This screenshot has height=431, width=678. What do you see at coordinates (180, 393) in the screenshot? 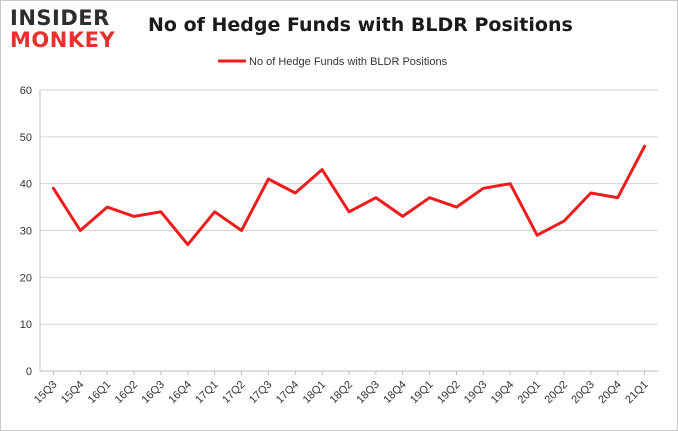
I see `x-tick-label: 16Q4` at bounding box center [180, 393].